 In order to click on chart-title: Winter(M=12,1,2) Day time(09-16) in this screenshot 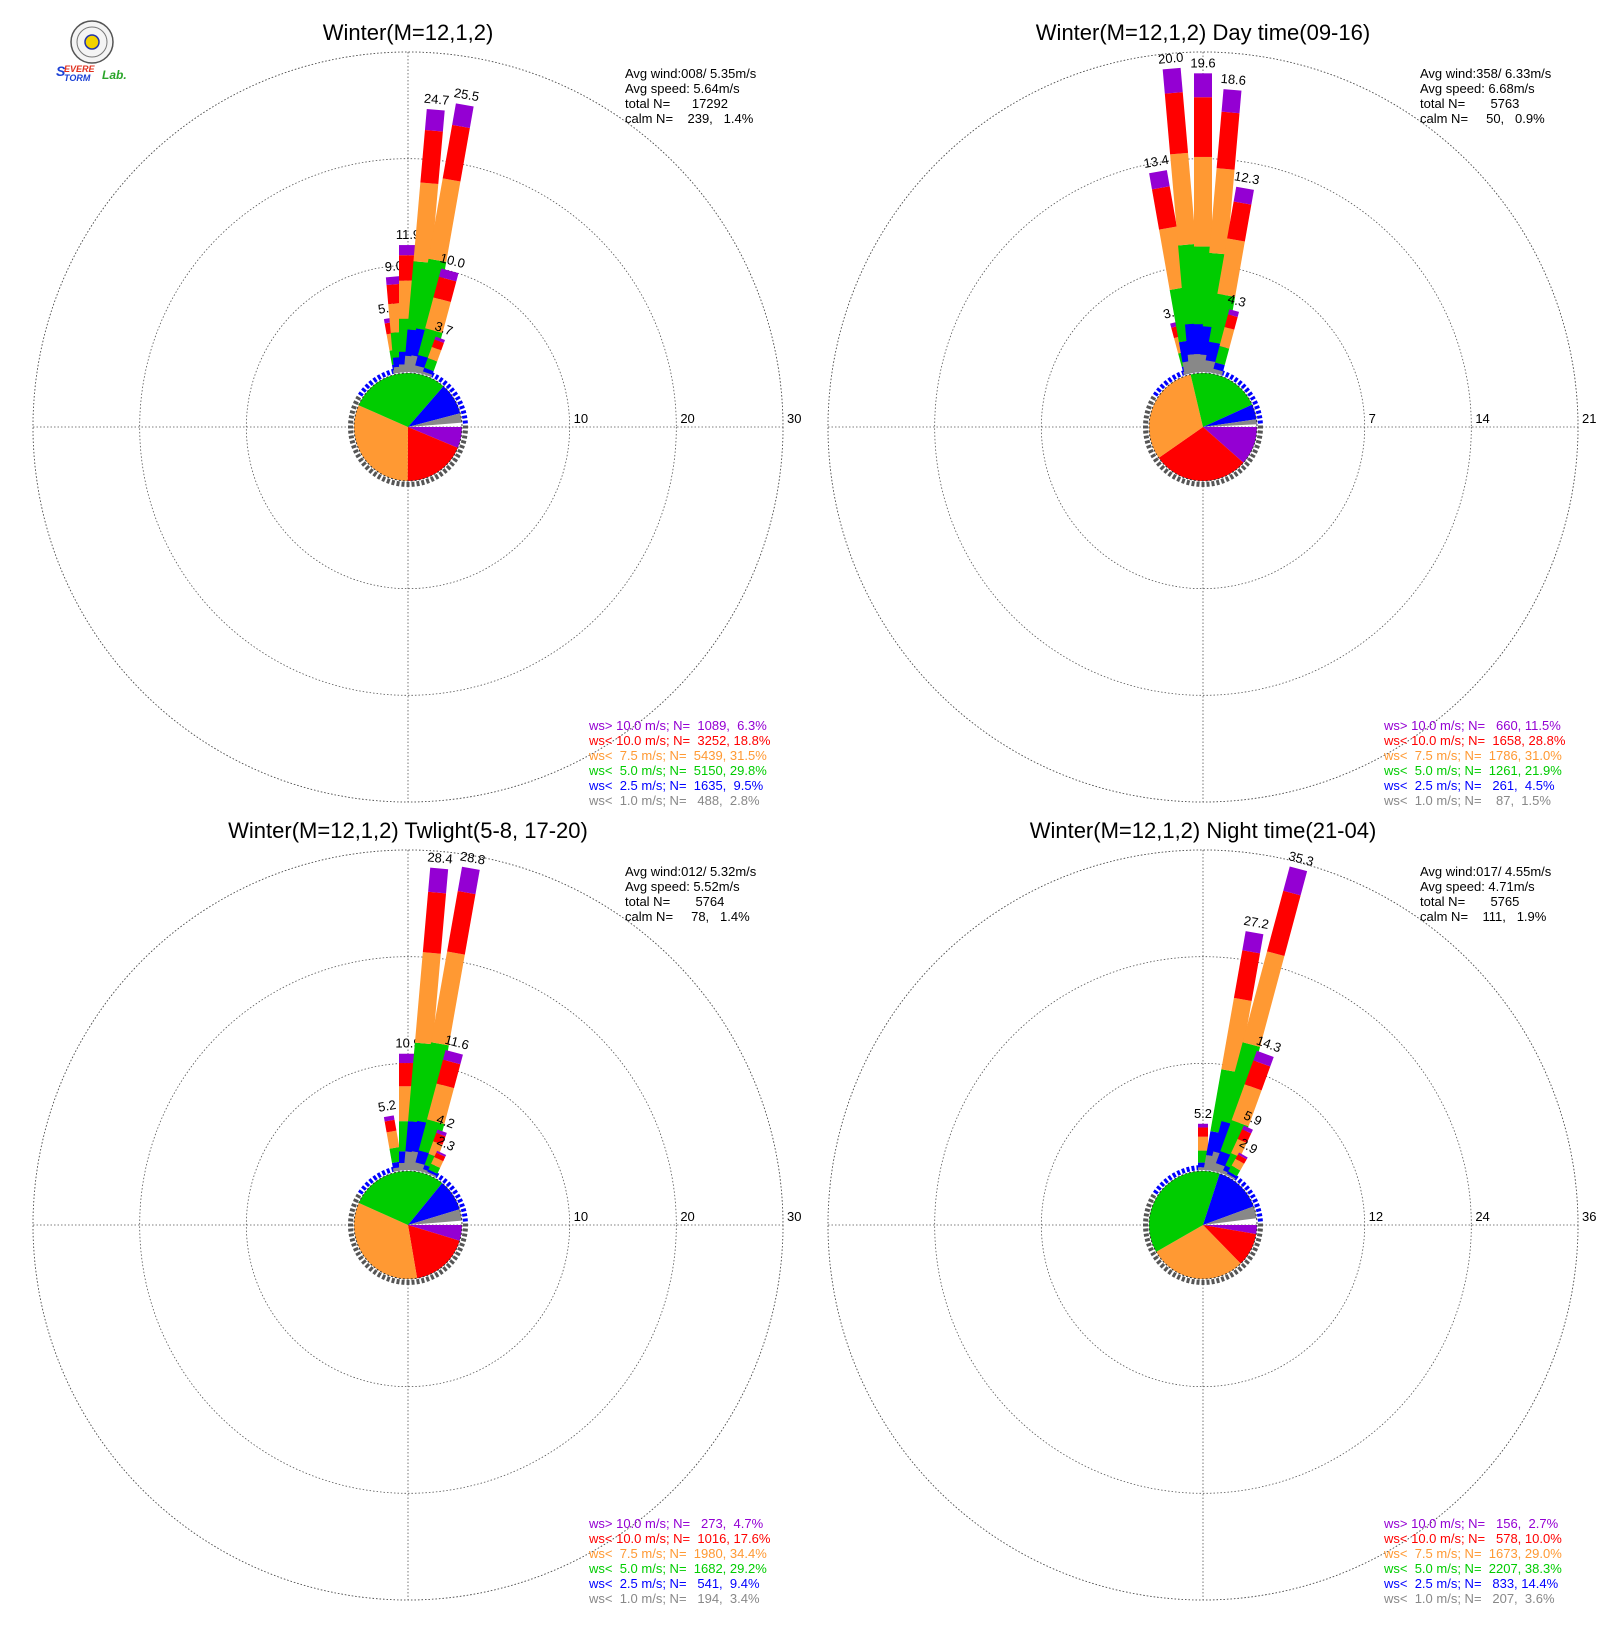, I will do `click(1203, 32)`.